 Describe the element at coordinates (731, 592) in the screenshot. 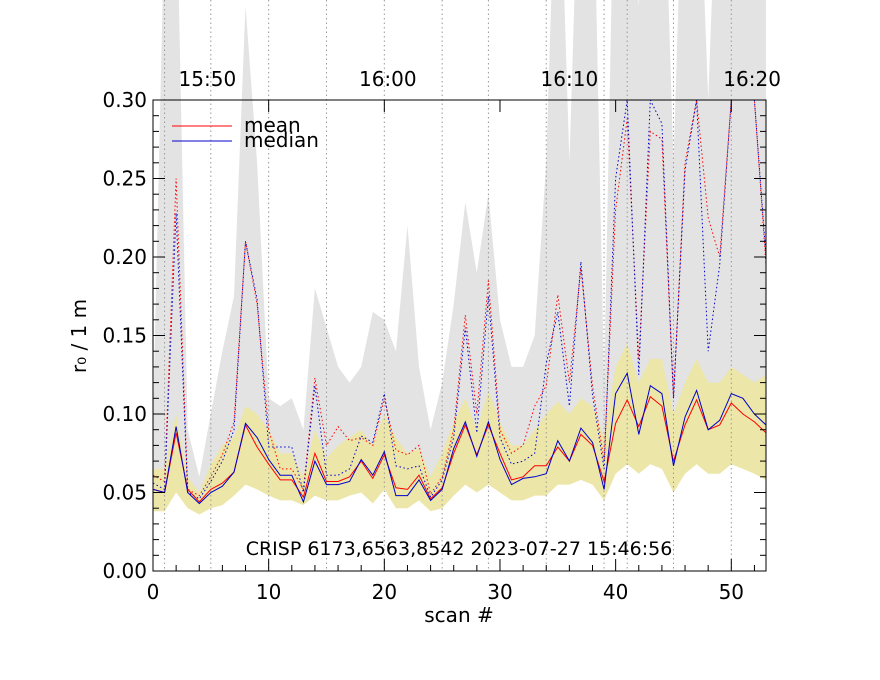

I see `x-tick-label: 50` at that location.